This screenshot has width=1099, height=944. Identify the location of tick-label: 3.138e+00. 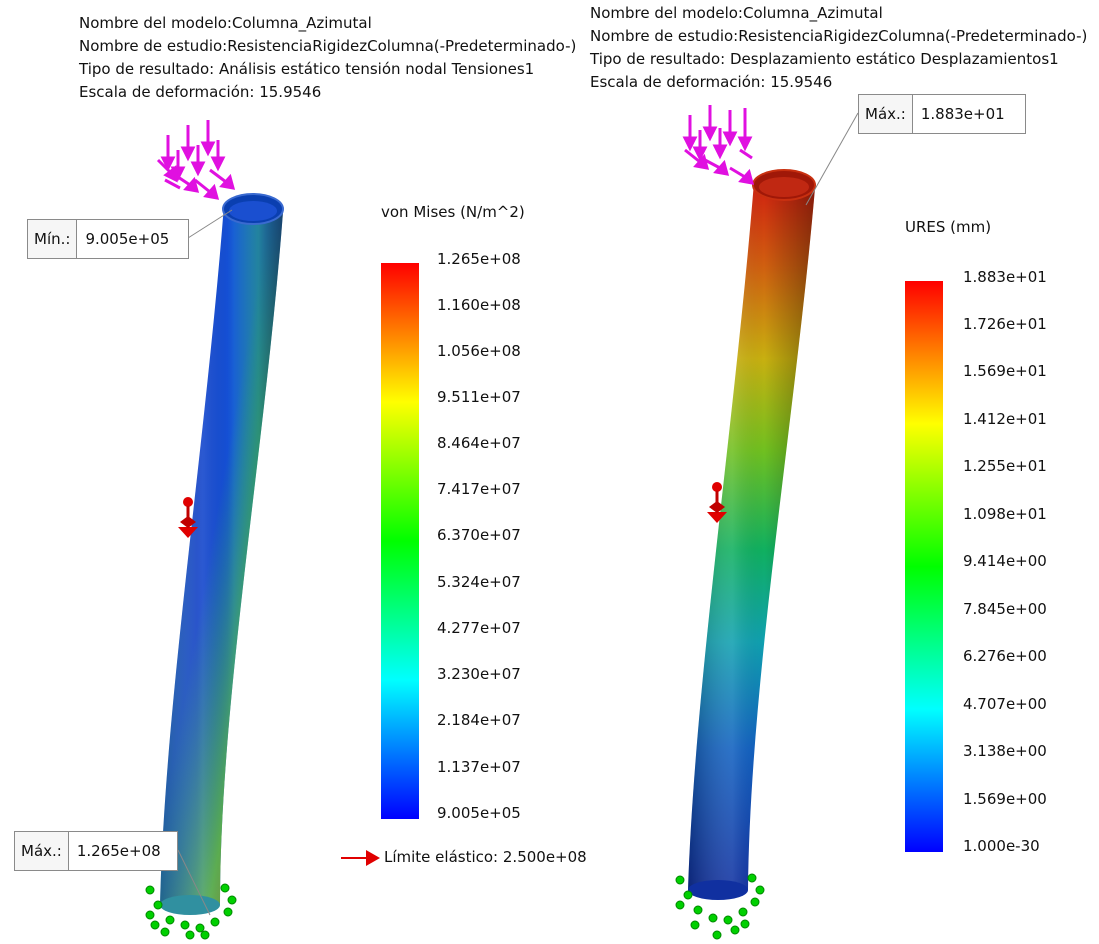
(1005, 751).